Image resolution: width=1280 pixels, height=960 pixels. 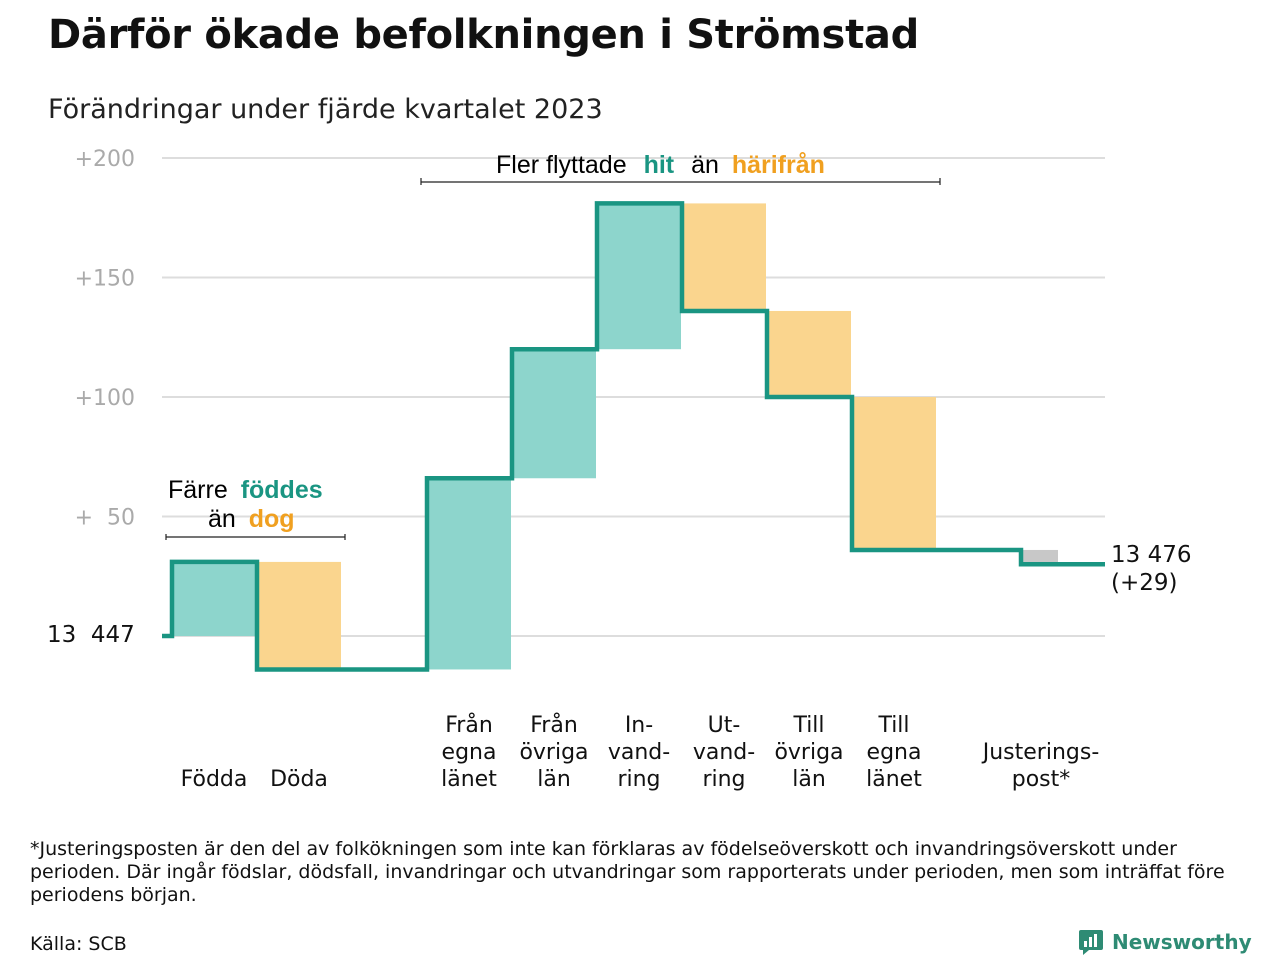 What do you see at coordinates (724, 752) in the screenshot?
I see `x-label-6: vand-` at bounding box center [724, 752].